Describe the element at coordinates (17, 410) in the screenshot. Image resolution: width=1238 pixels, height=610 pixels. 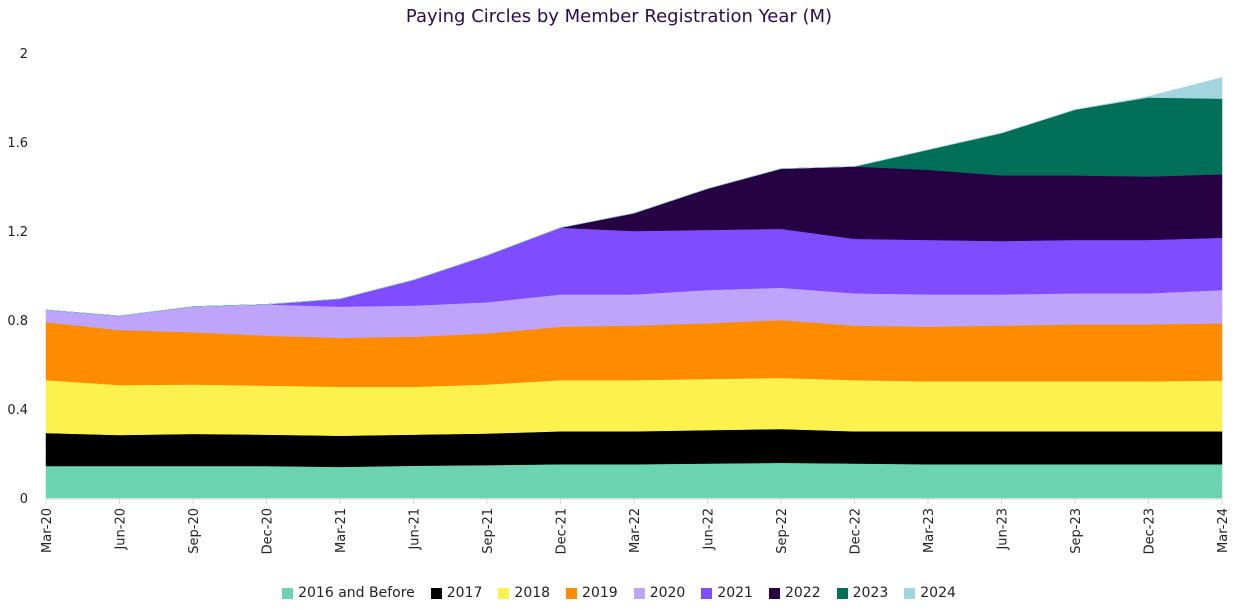
I see `y-tick-label: 0.4` at that location.